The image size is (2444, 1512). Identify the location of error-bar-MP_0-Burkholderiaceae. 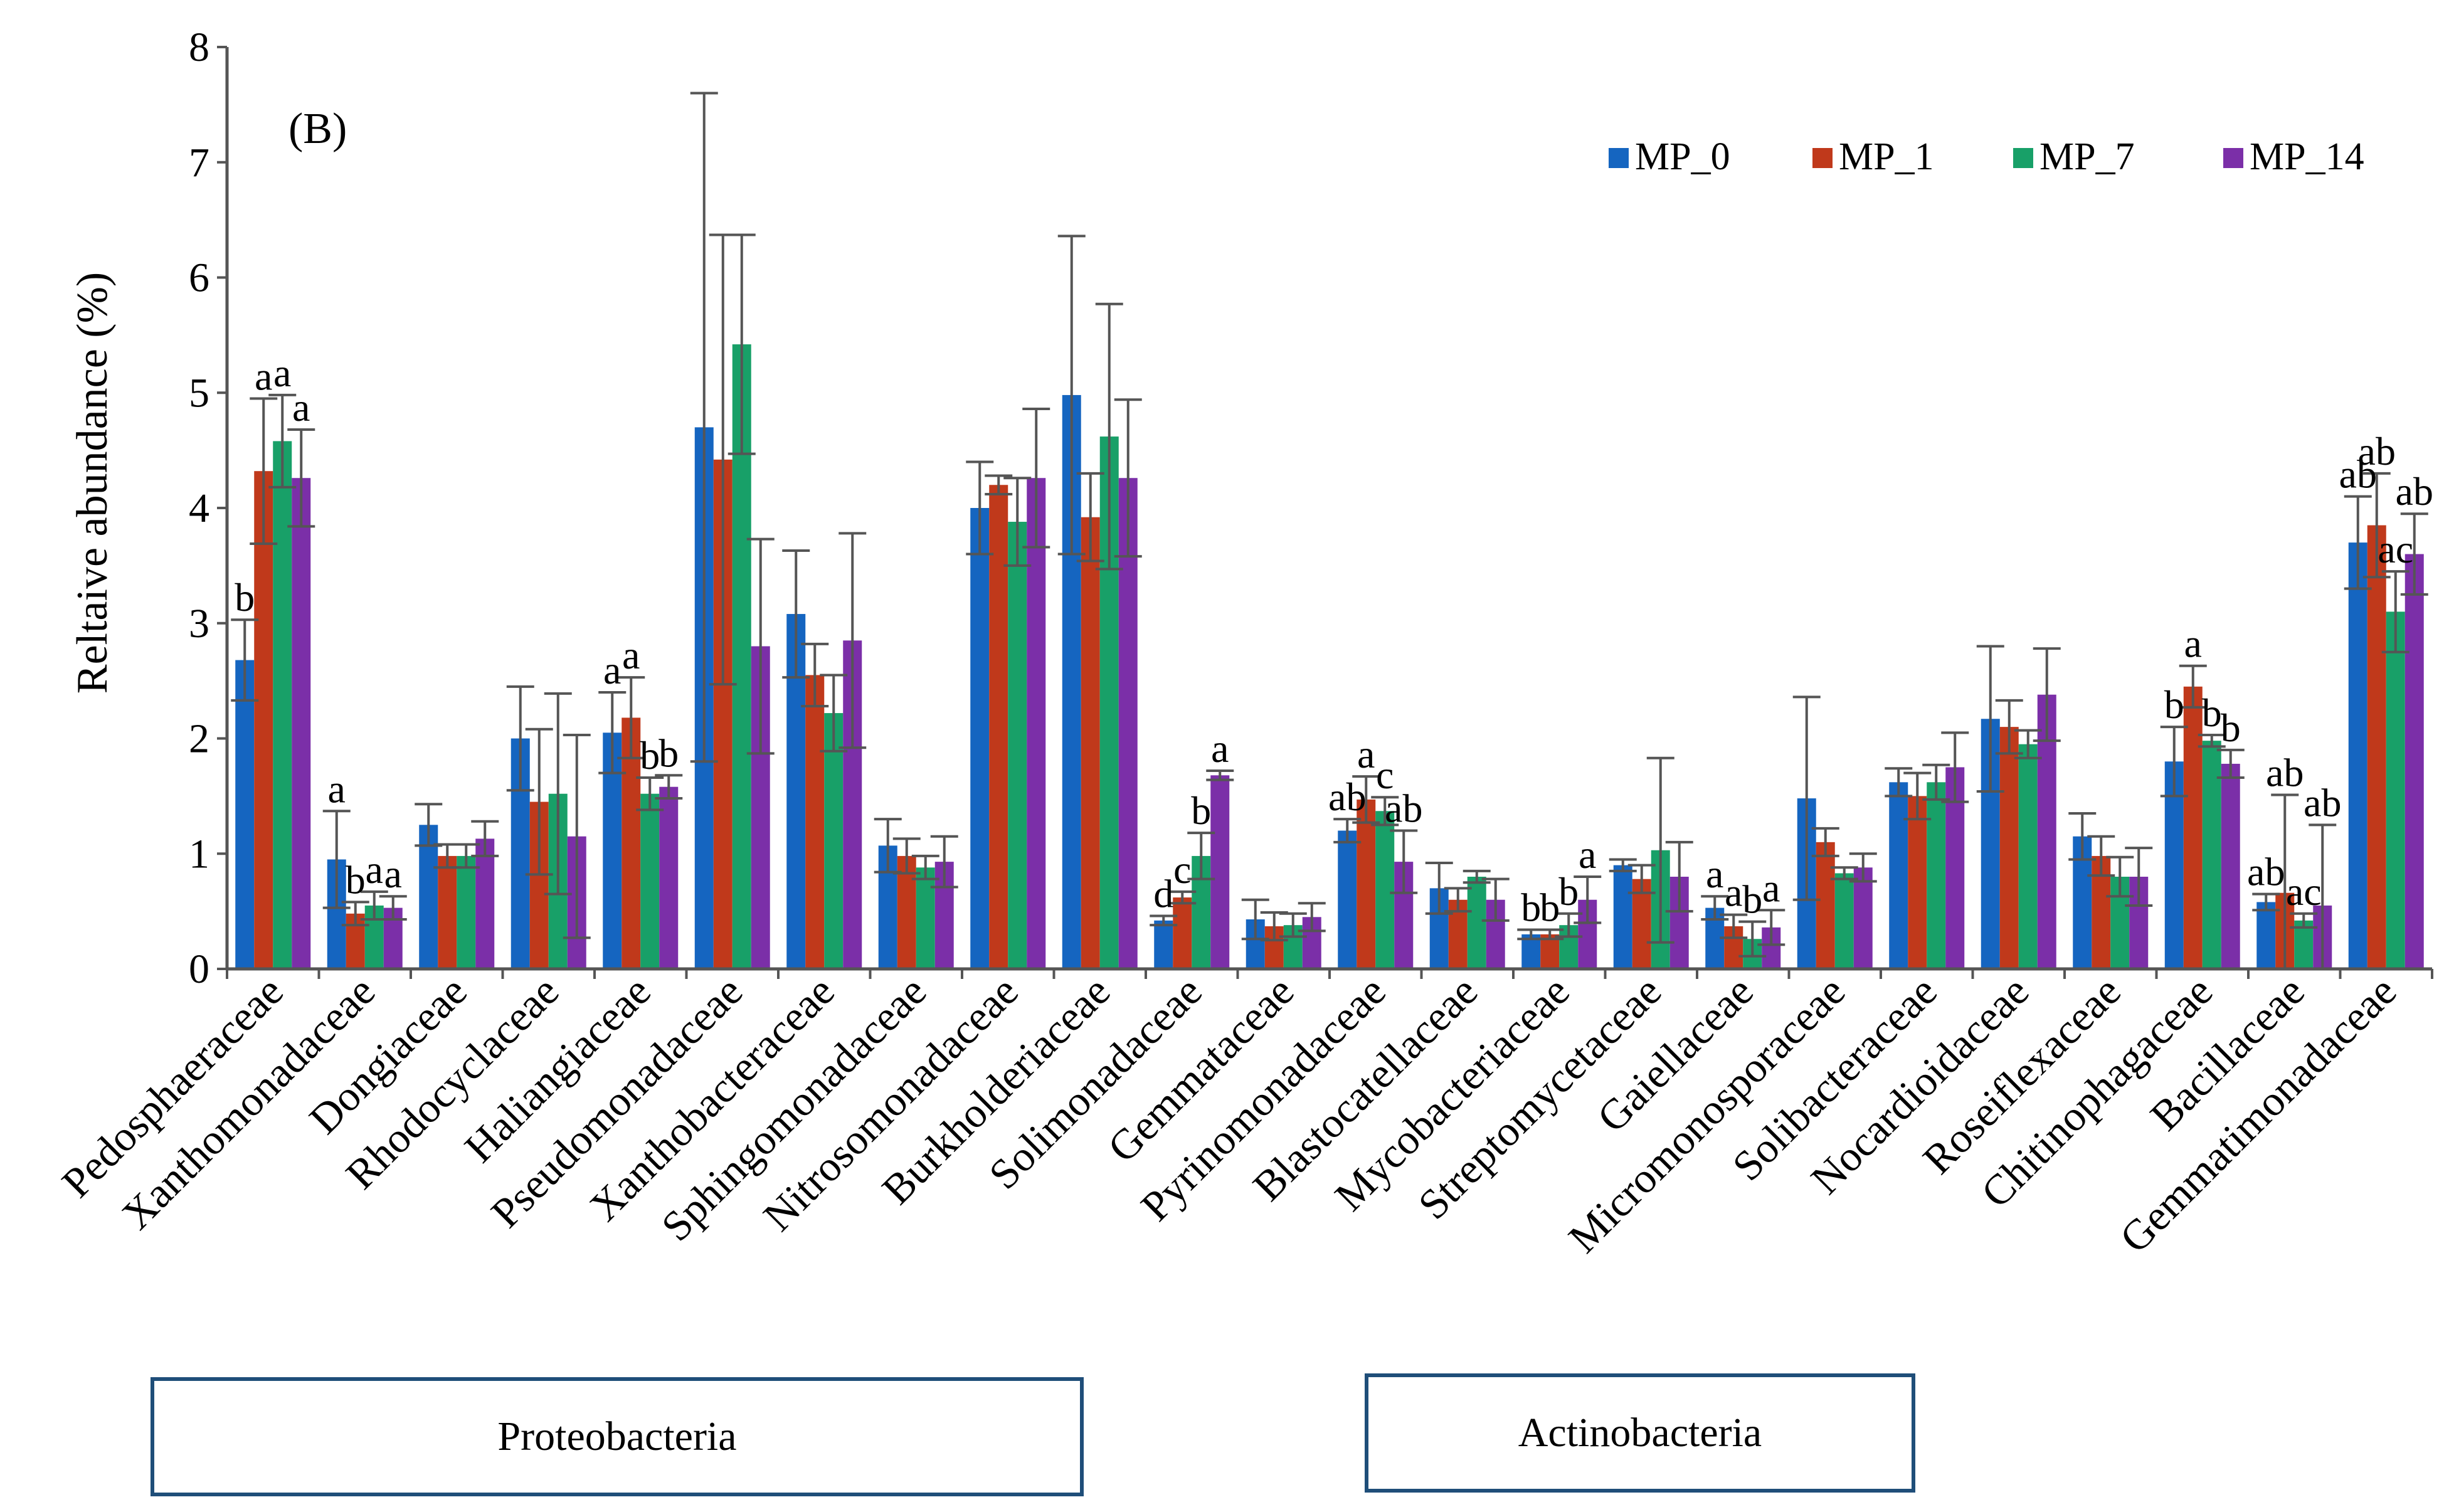
(1071, 395).